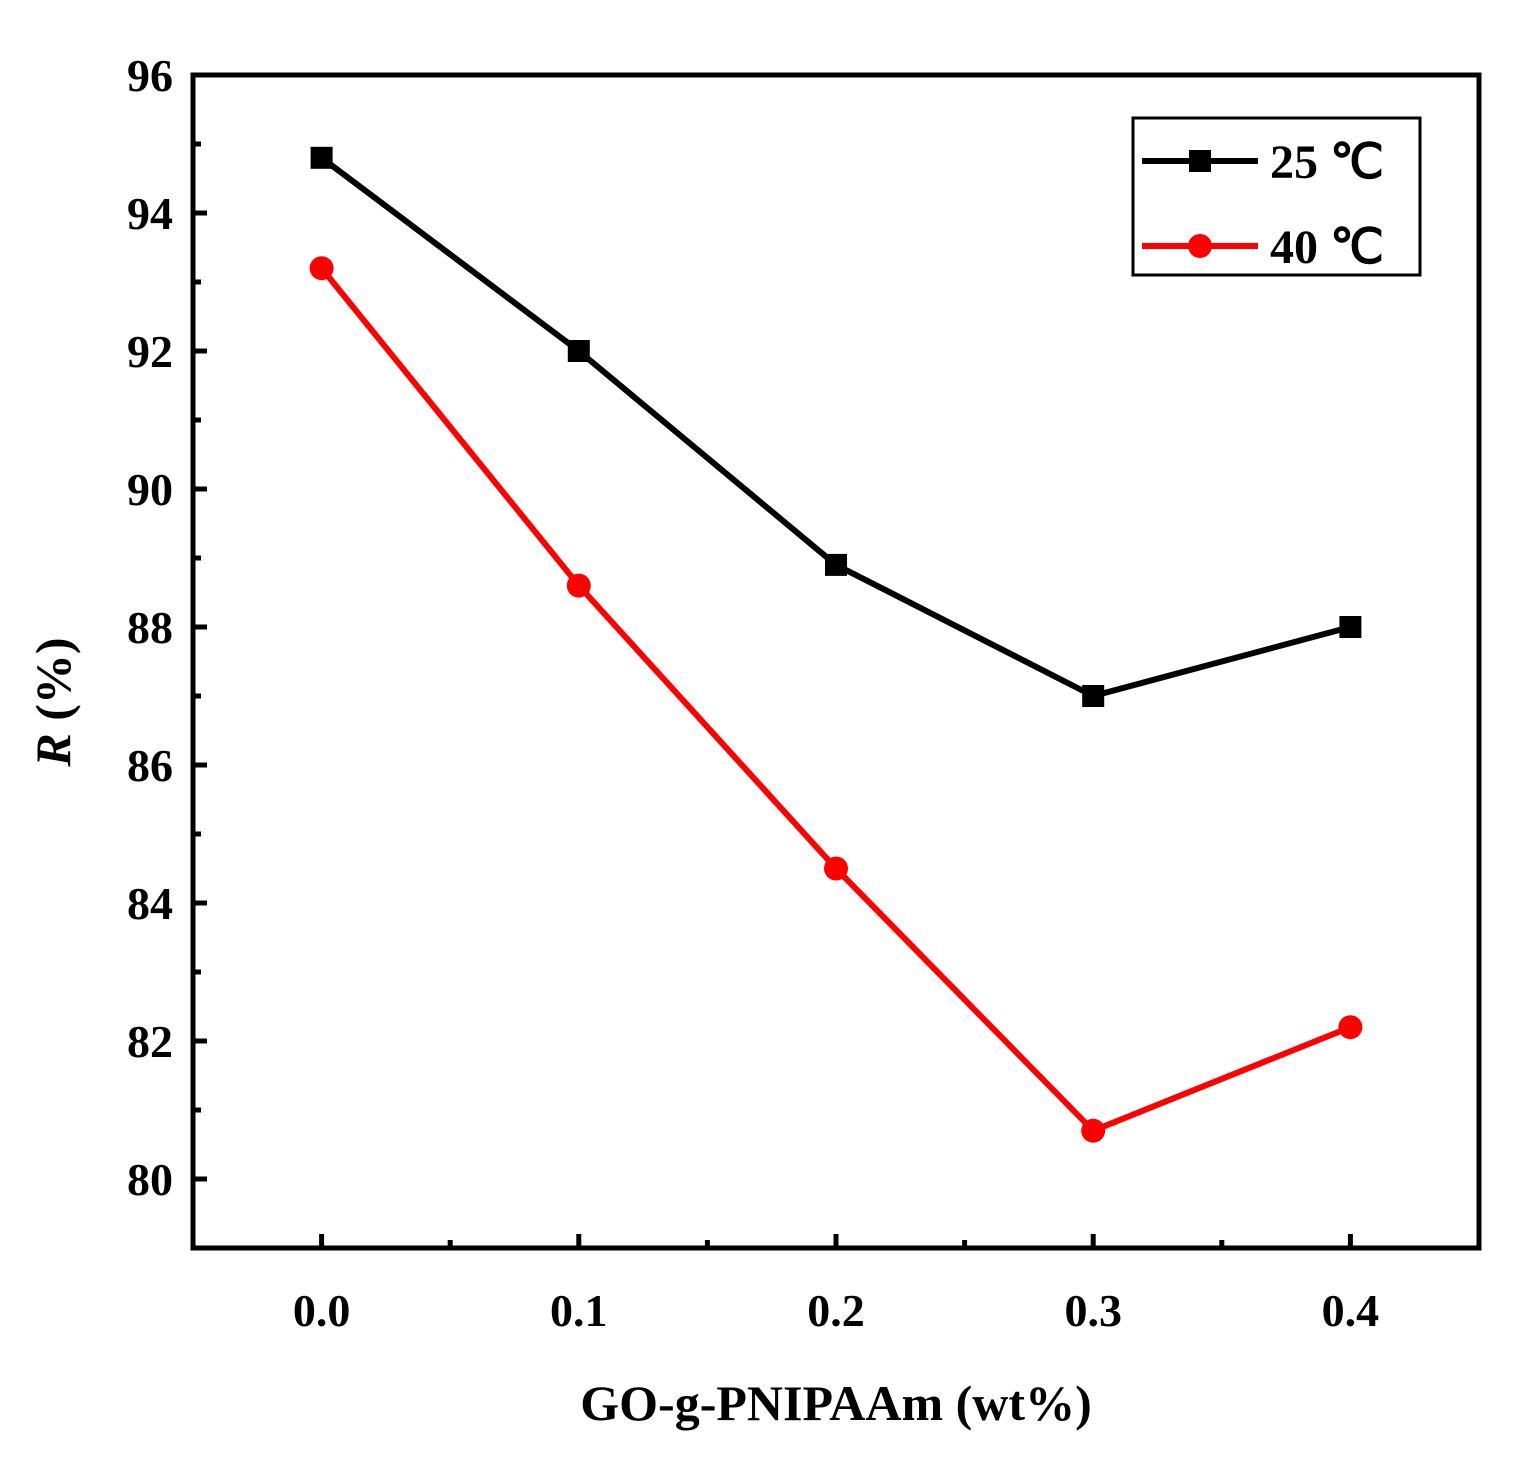  I want to click on x-axis-title: GO-g-PNIPAAm (wt%), so click(835, 1403).